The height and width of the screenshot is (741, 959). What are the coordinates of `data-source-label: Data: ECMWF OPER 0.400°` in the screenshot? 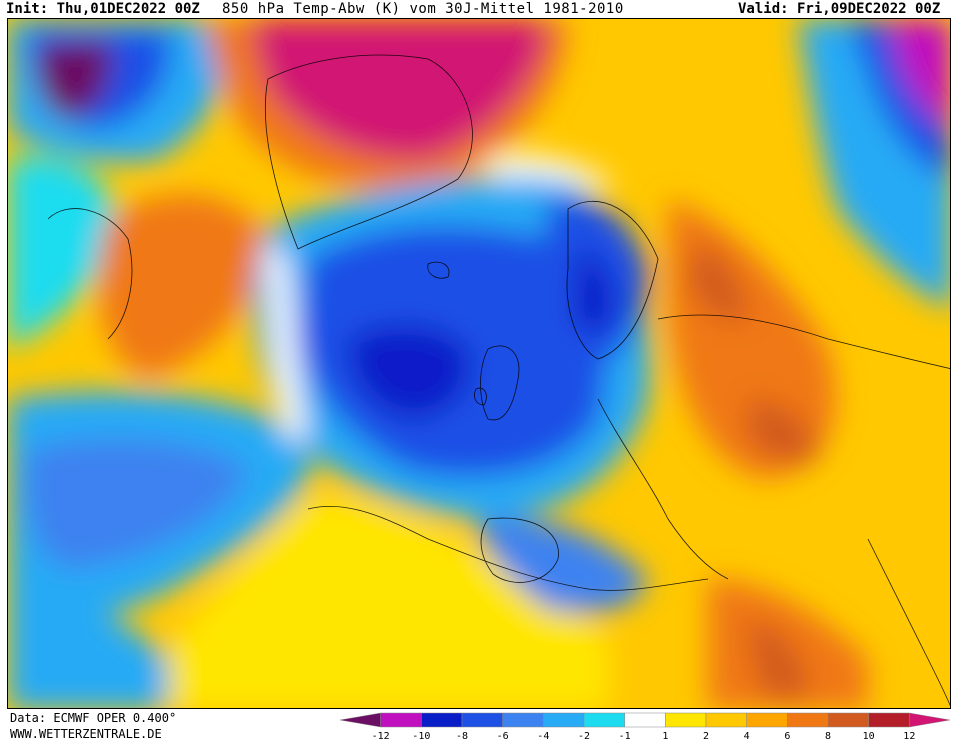 It's located at (93, 718).